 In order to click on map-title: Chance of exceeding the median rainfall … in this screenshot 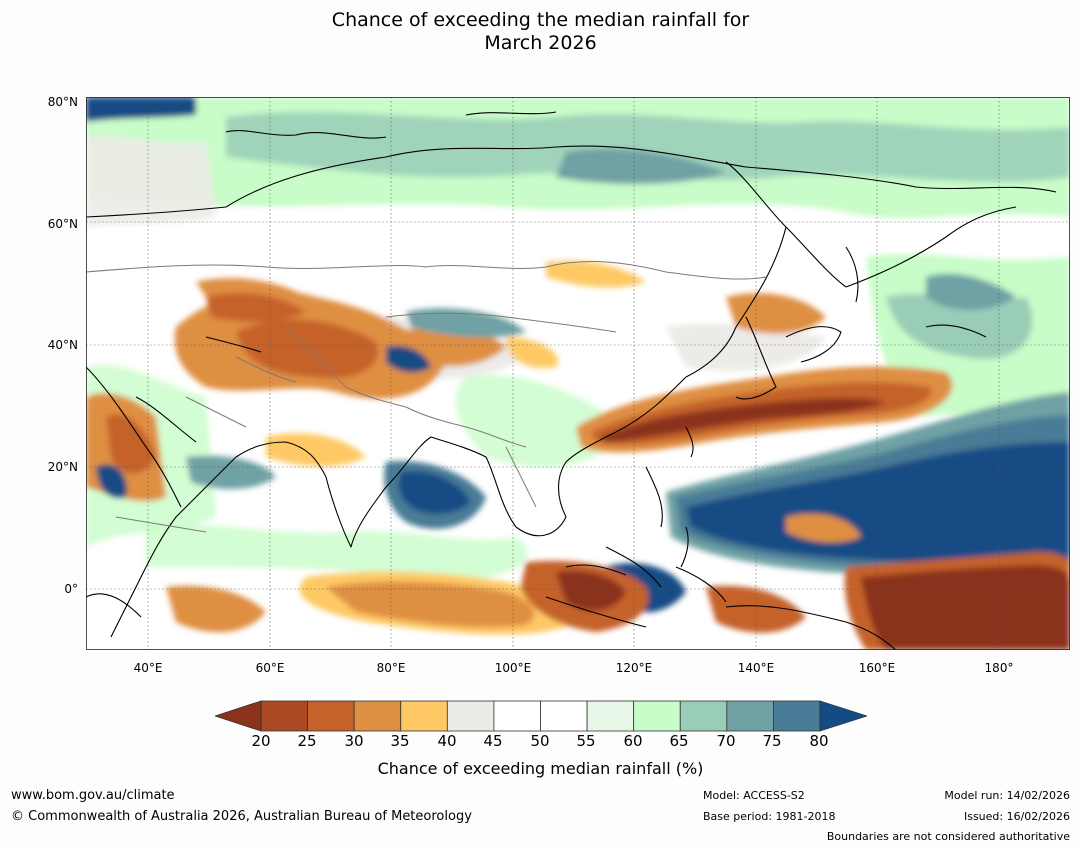, I will do `click(540, 32)`.